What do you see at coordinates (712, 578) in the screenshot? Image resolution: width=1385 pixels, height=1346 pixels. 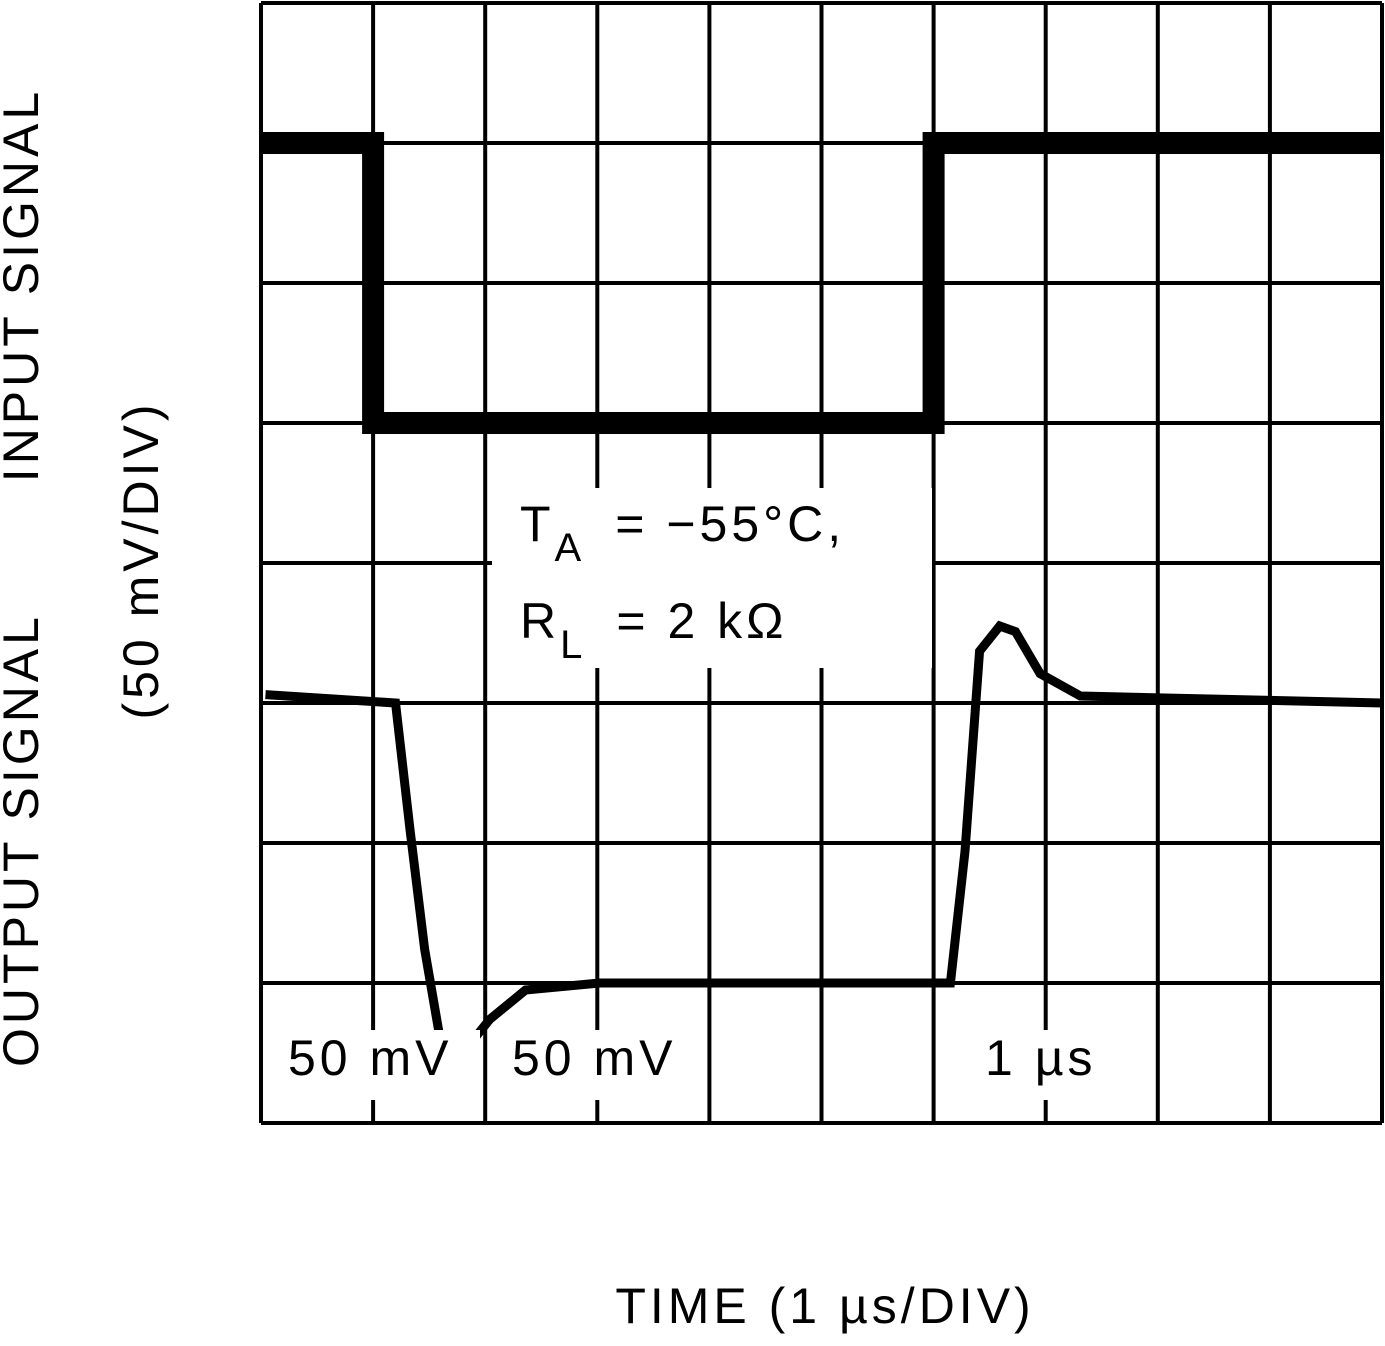 I see `annotation-box` at bounding box center [712, 578].